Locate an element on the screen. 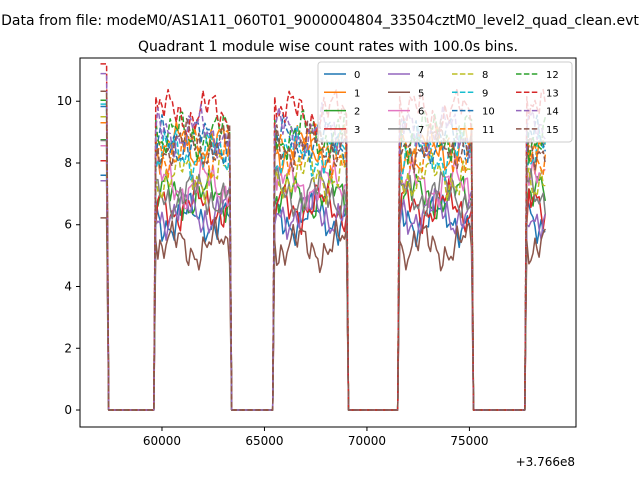 Image resolution: width=640 pixels, height=480 pixels. legend-label-10: 10 is located at coordinates (488, 112).